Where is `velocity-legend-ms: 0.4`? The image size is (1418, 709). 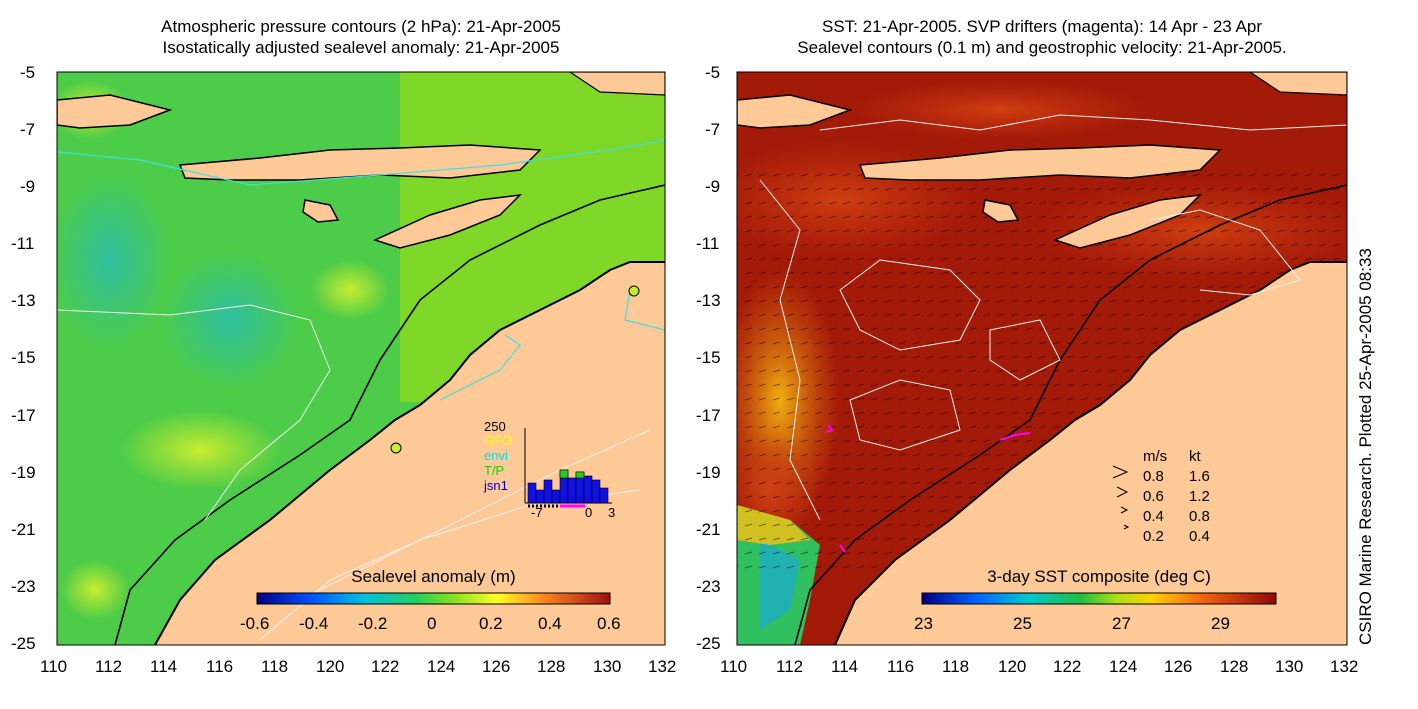
velocity-legend-ms: 0.4 is located at coordinates (1153, 516).